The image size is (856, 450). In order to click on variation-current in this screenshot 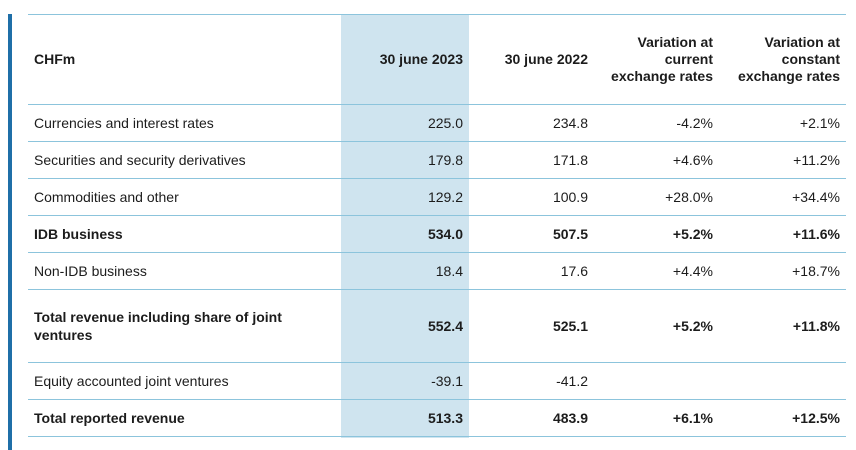, I will do `click(656, 381)`.